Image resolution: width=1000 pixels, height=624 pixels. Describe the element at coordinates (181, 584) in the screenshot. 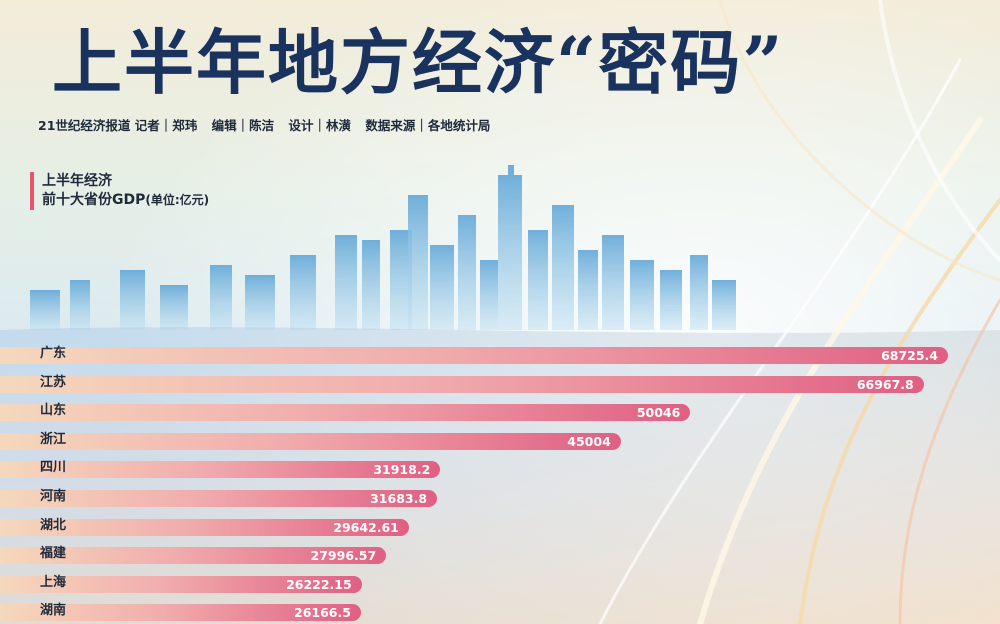

I see `bar: 26222.15` at that location.